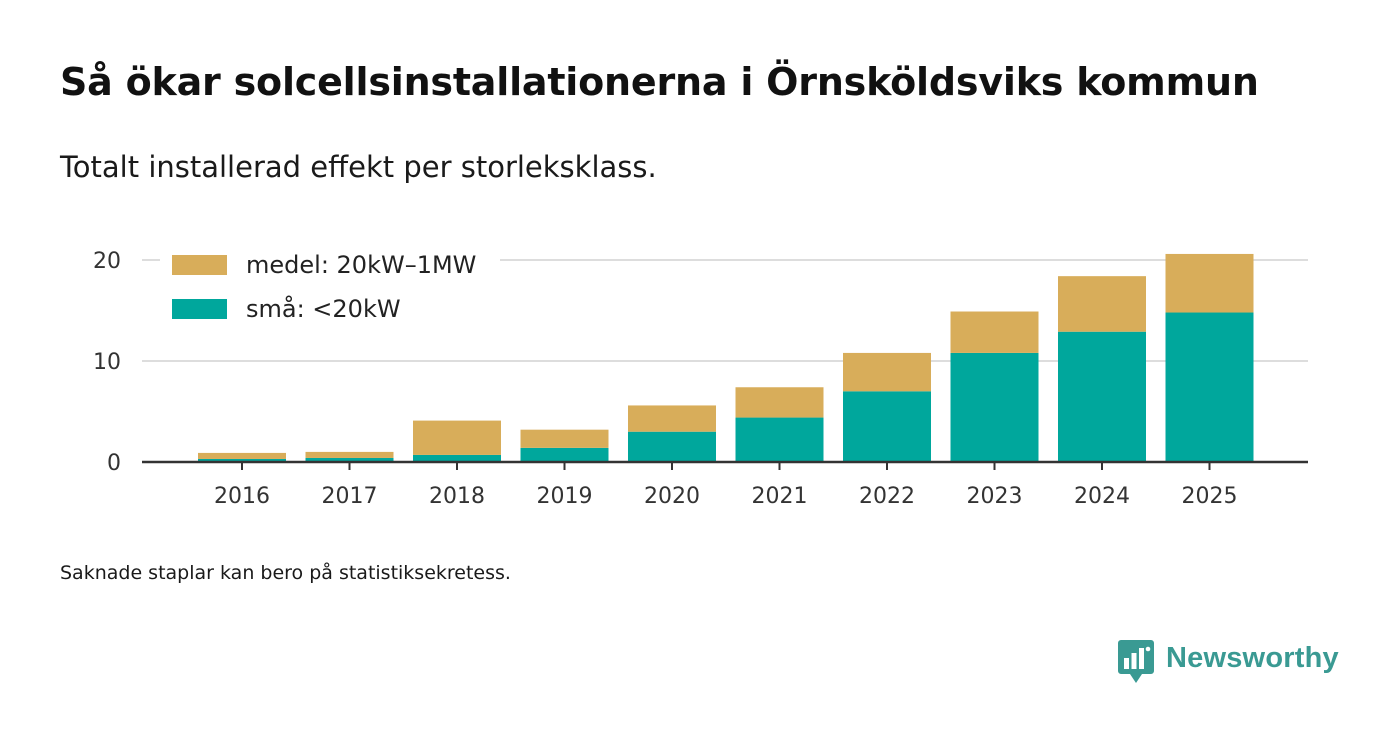  I want to click on x-tick-label: 2022, so click(887, 496).